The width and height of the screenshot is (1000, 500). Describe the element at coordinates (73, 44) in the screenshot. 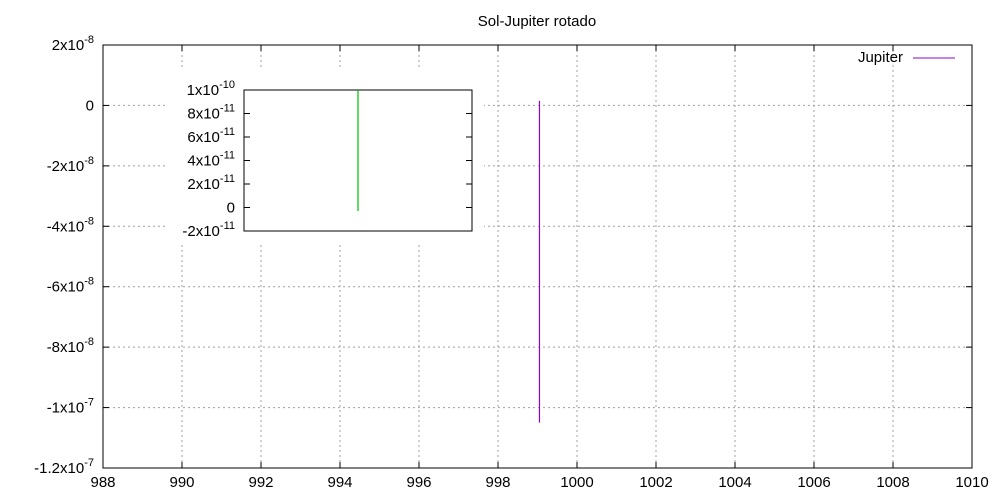

I see `y-tick-label: 2x10⁻⁸` at that location.